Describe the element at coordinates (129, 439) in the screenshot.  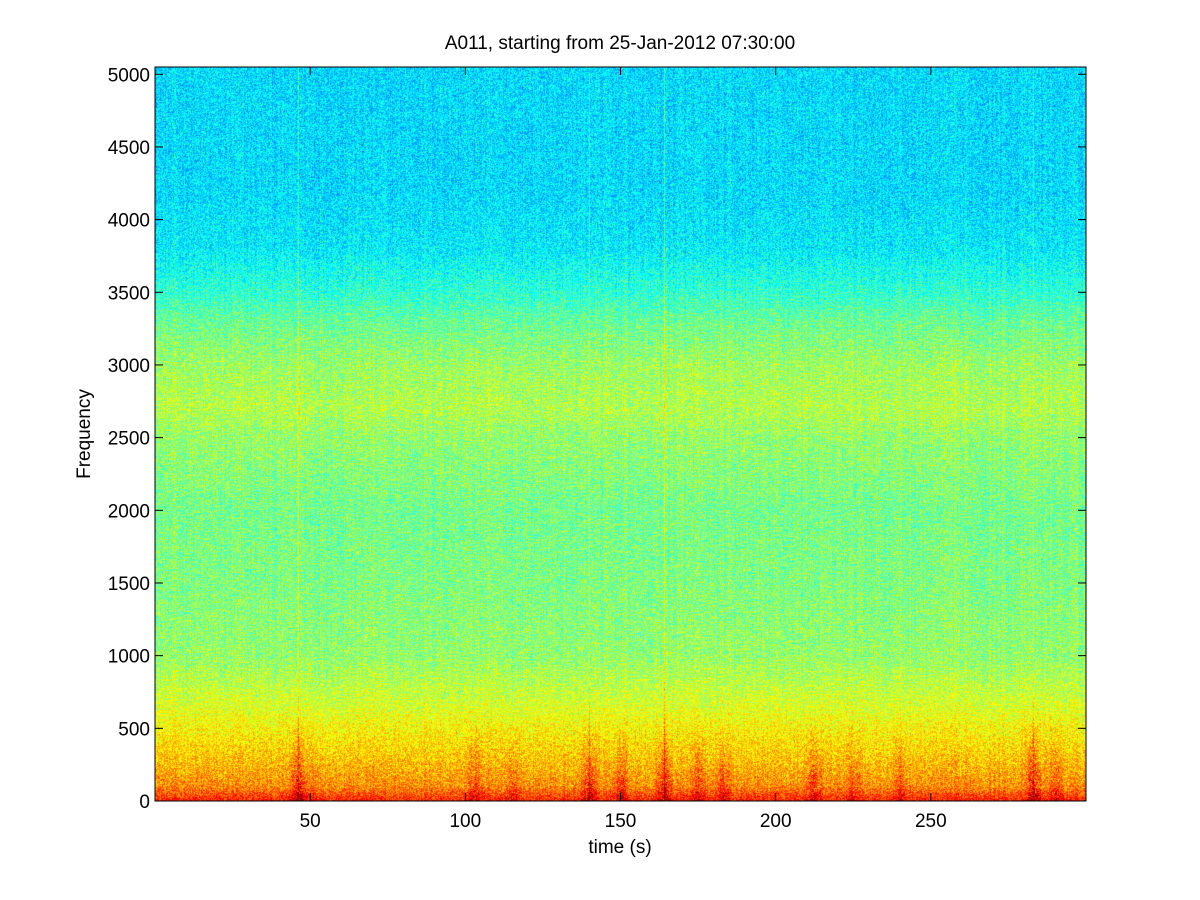
I see `y-tick-label: 2500` at that location.